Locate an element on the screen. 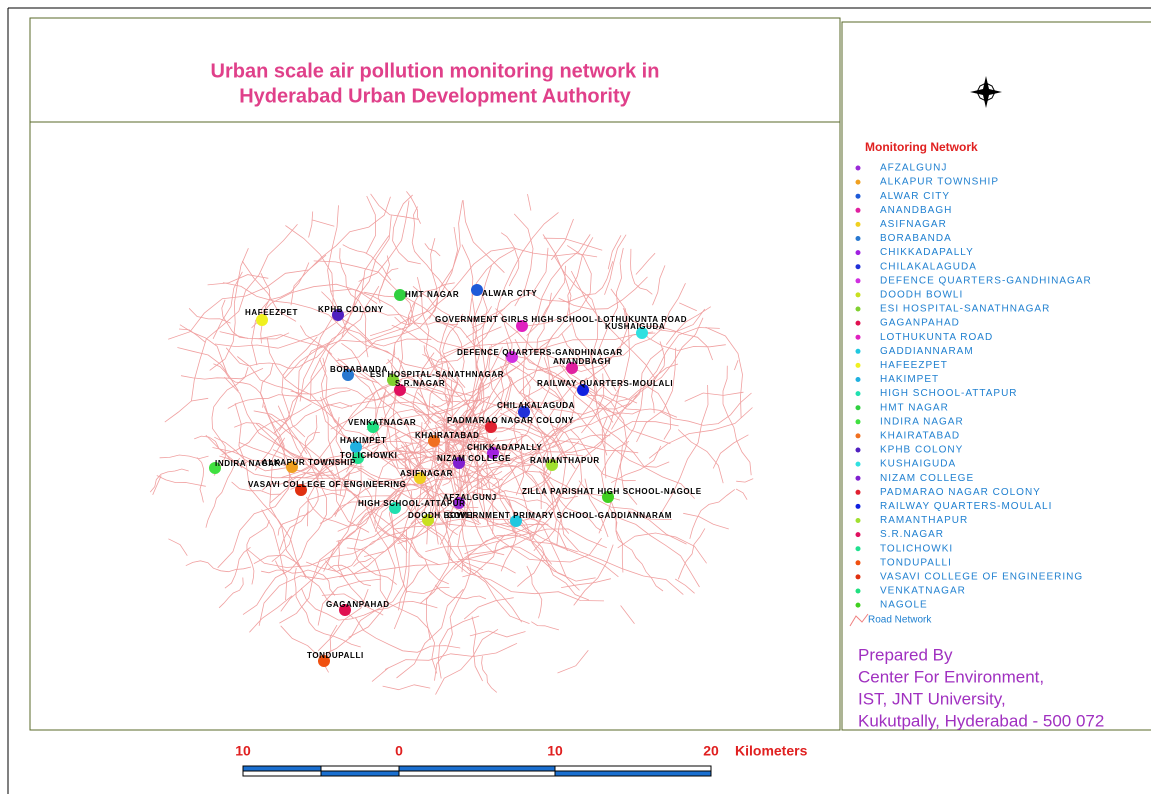 The height and width of the screenshot is (799, 1151). legend-label: ESI HOSPITAL-SANATHNAGAR is located at coordinates (965, 309).